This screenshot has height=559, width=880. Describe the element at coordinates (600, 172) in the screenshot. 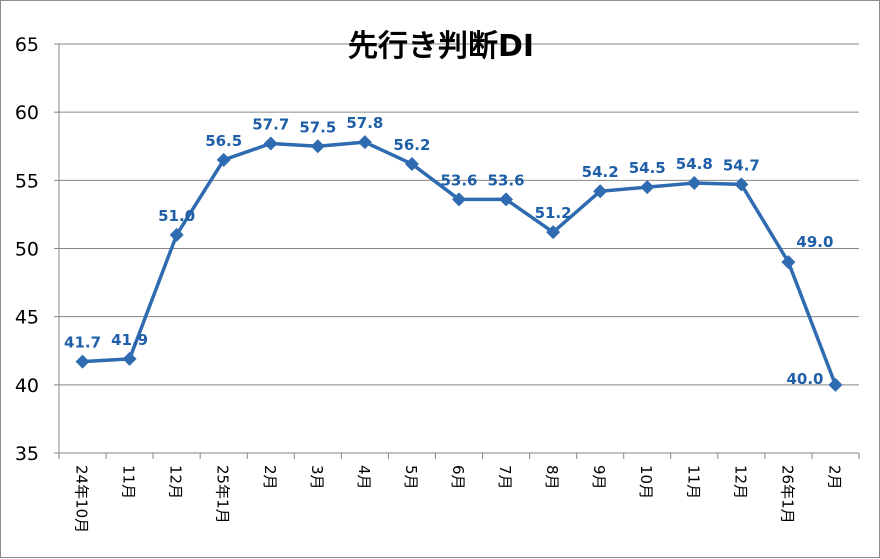

I see `data-label: 54.2` at that location.